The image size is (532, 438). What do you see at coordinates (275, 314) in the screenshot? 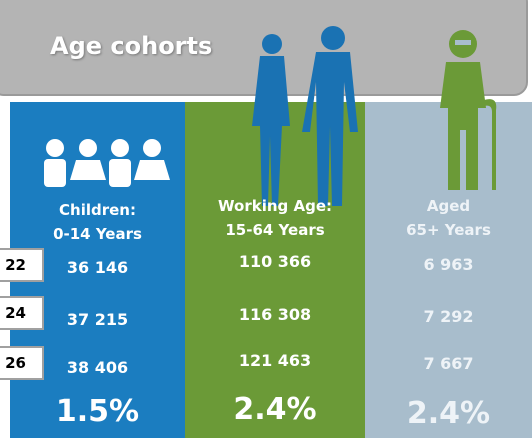
I see `value: 116 308` at bounding box center [275, 314].